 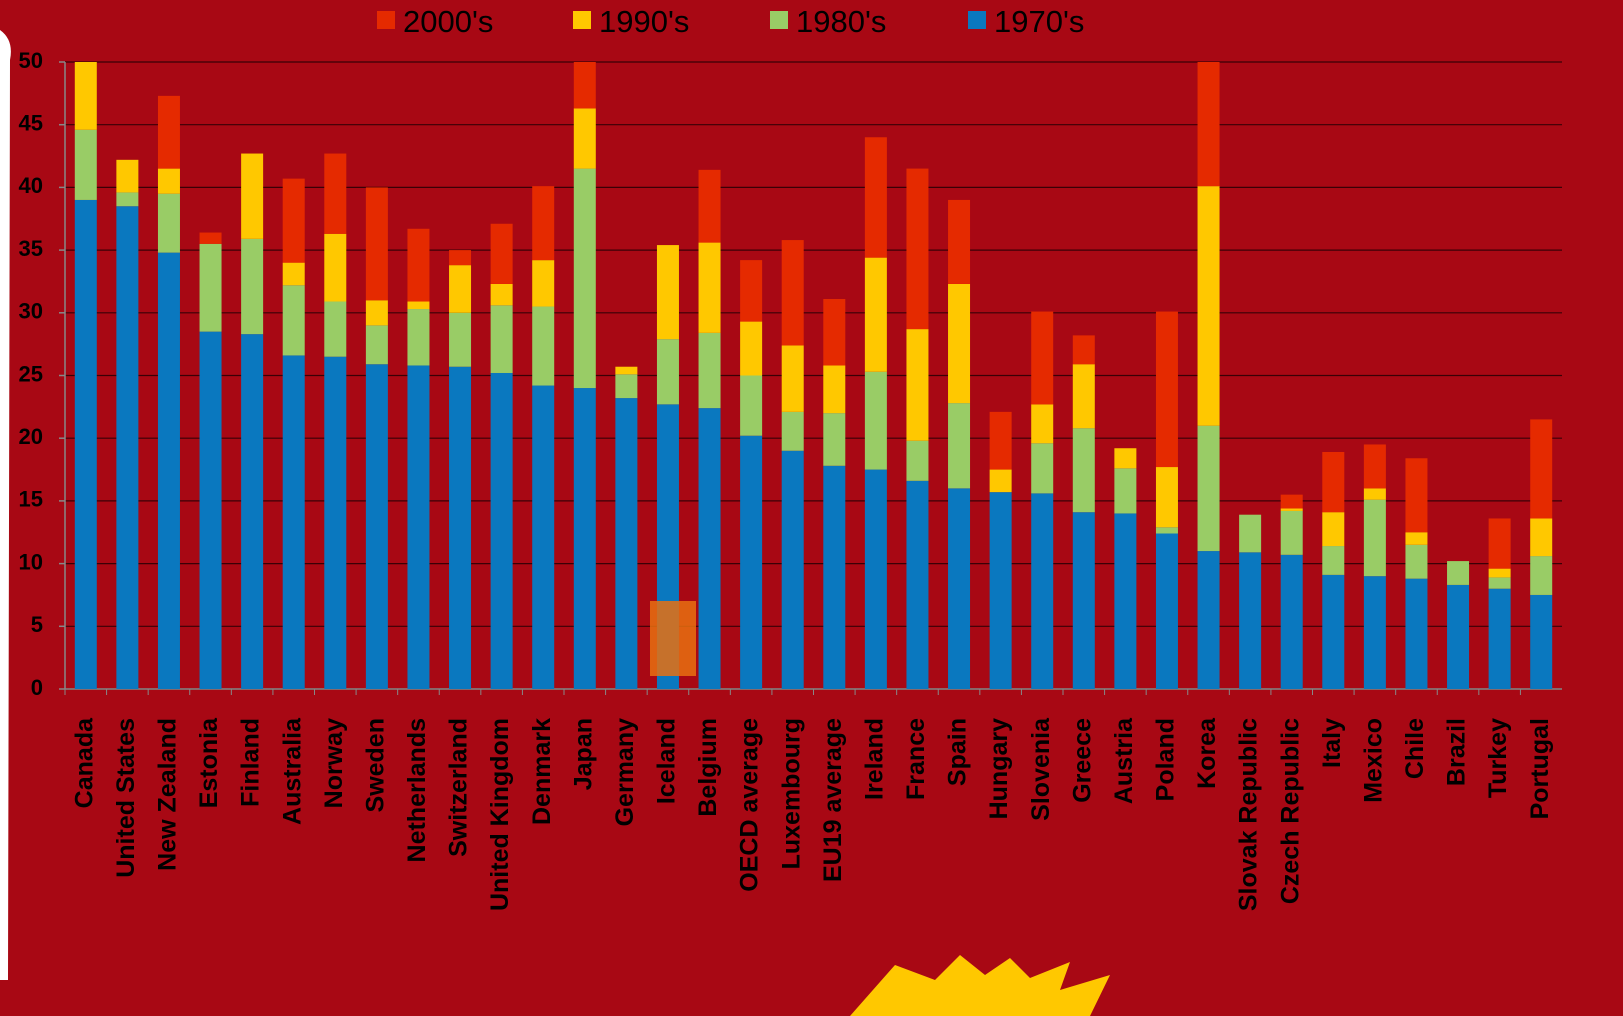 What do you see at coordinates (750, 805) in the screenshot?
I see `x-tick-label: OECD average` at bounding box center [750, 805].